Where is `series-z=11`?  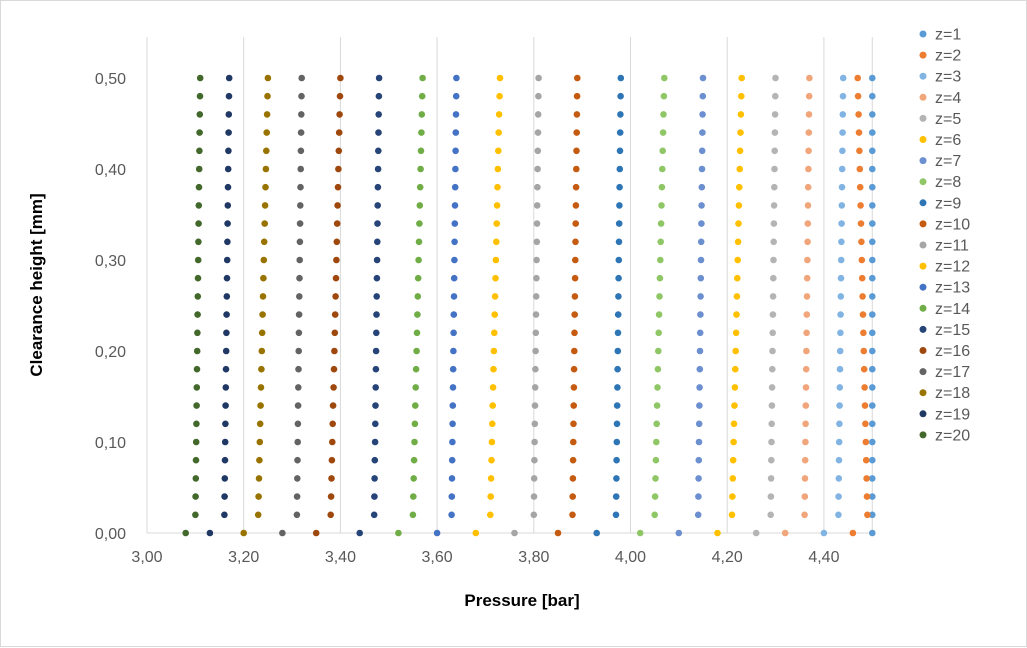
series-z=11 is located at coordinates (526, 305).